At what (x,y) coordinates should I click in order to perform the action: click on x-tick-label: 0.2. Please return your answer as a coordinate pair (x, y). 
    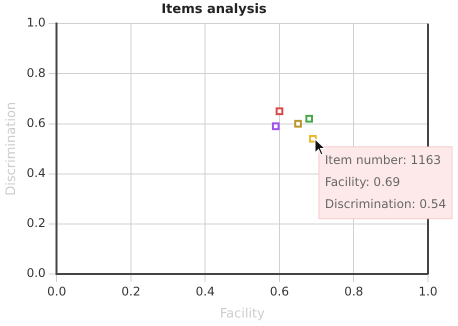
    Looking at the image, I should click on (130, 291).